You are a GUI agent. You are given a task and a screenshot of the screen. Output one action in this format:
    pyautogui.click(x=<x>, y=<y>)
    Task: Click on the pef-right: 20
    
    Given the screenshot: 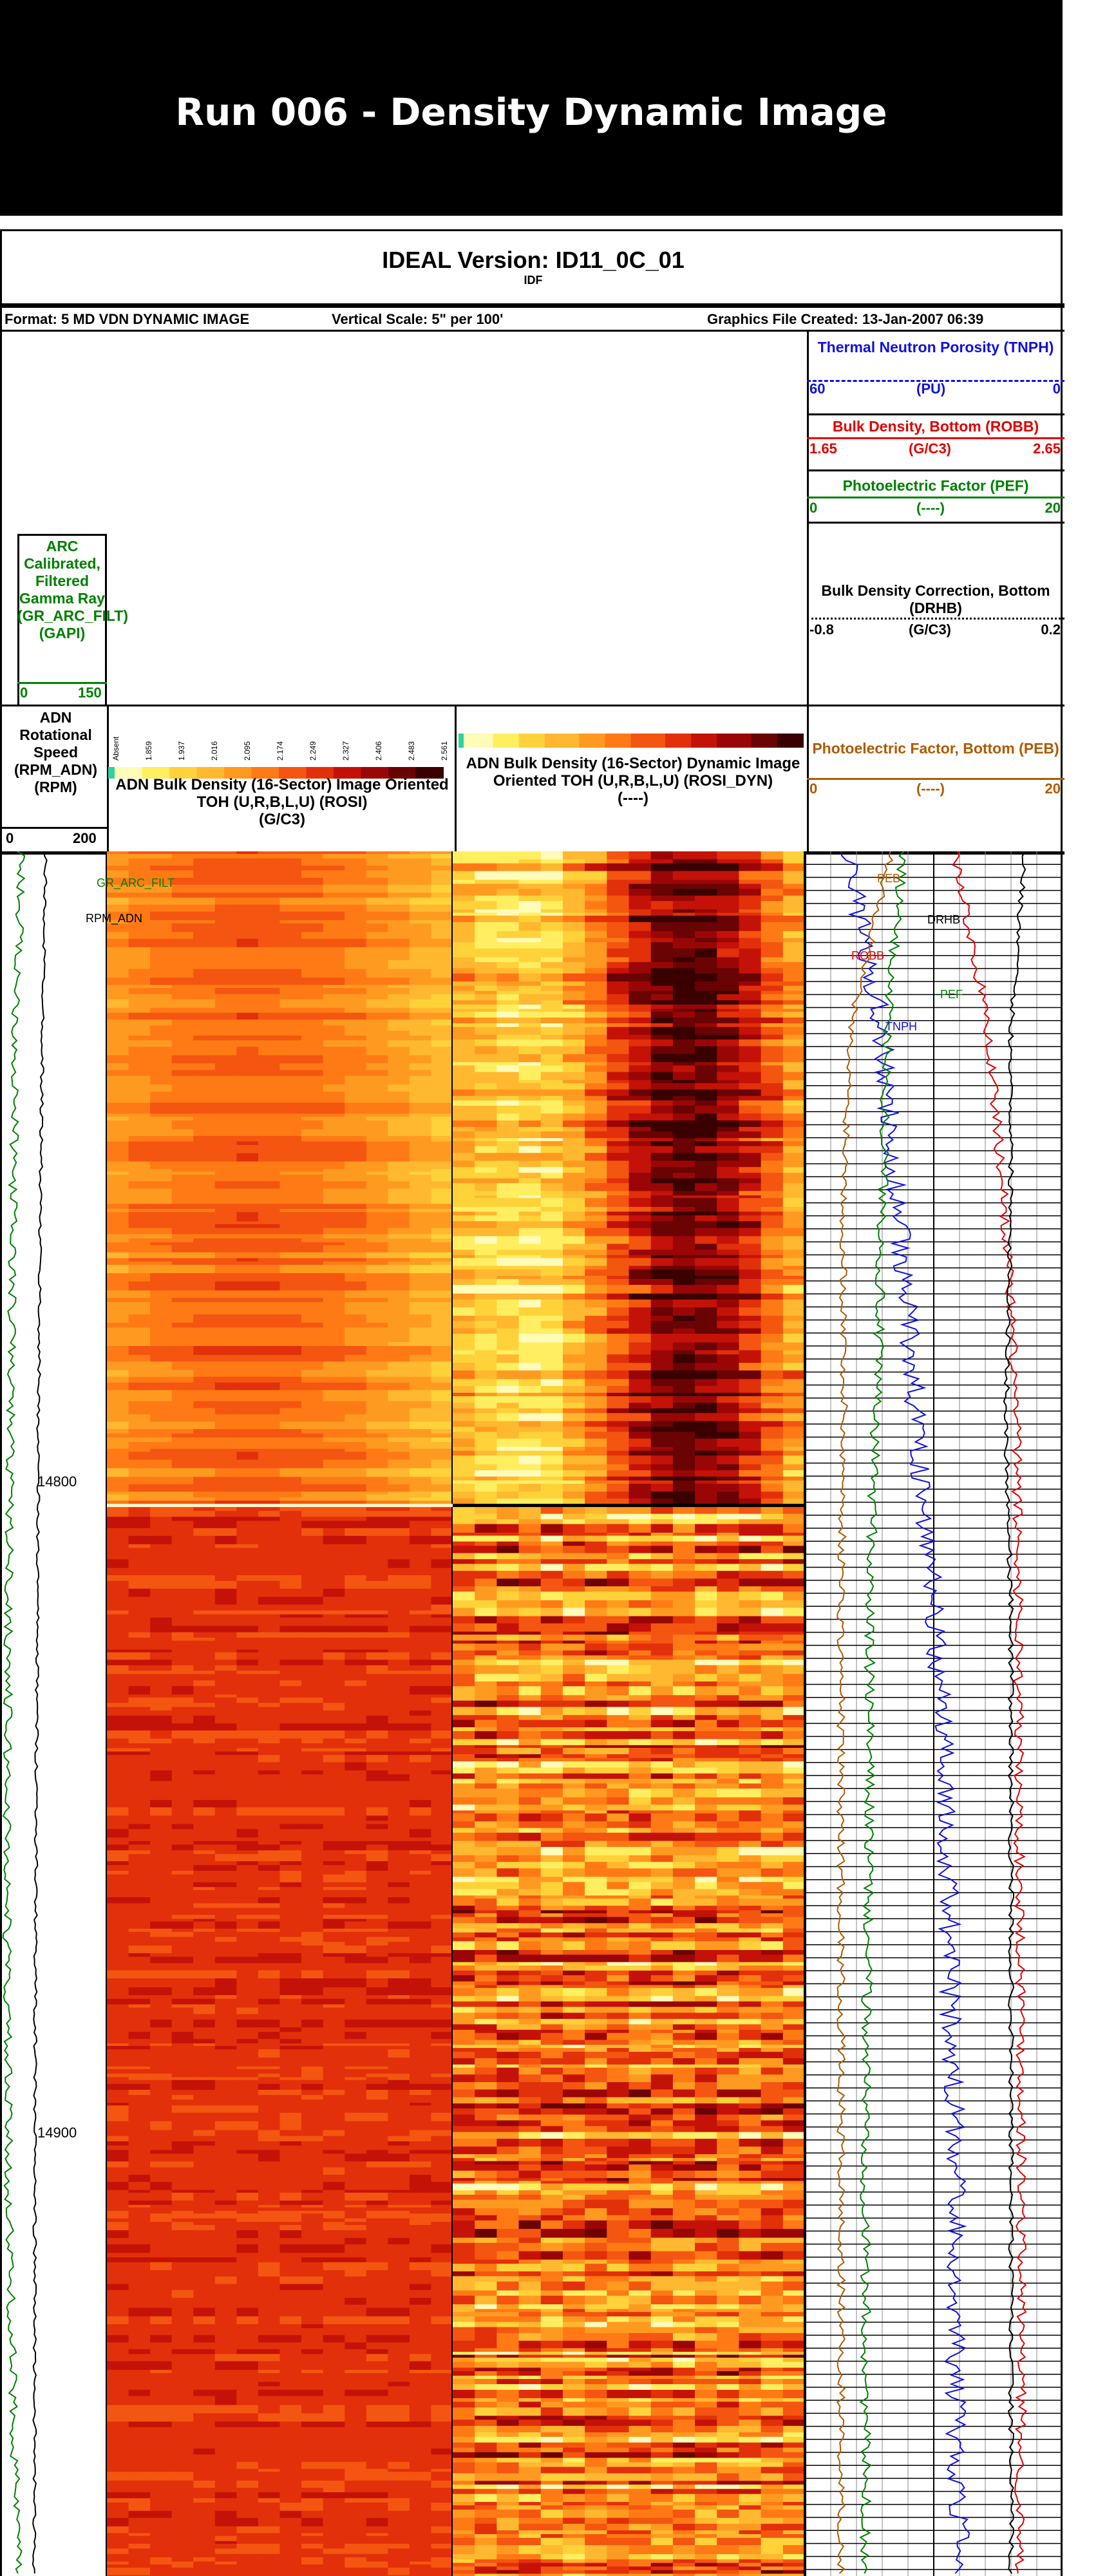 What is the action you would take?
    pyautogui.click(x=1053, y=508)
    